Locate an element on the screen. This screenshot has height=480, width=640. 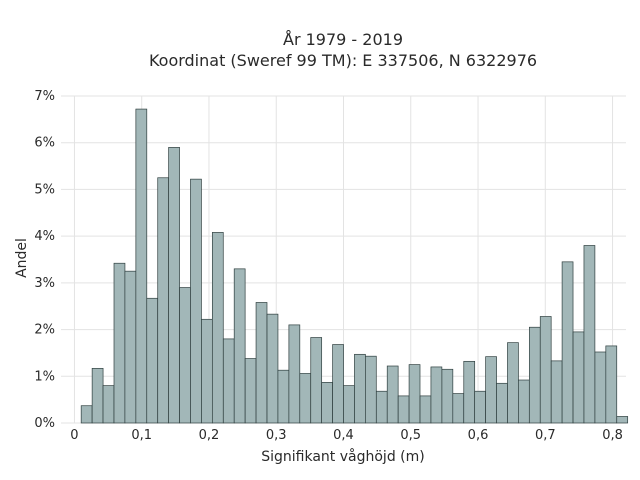
y-tick-label: 3% is located at coordinates (44, 283).